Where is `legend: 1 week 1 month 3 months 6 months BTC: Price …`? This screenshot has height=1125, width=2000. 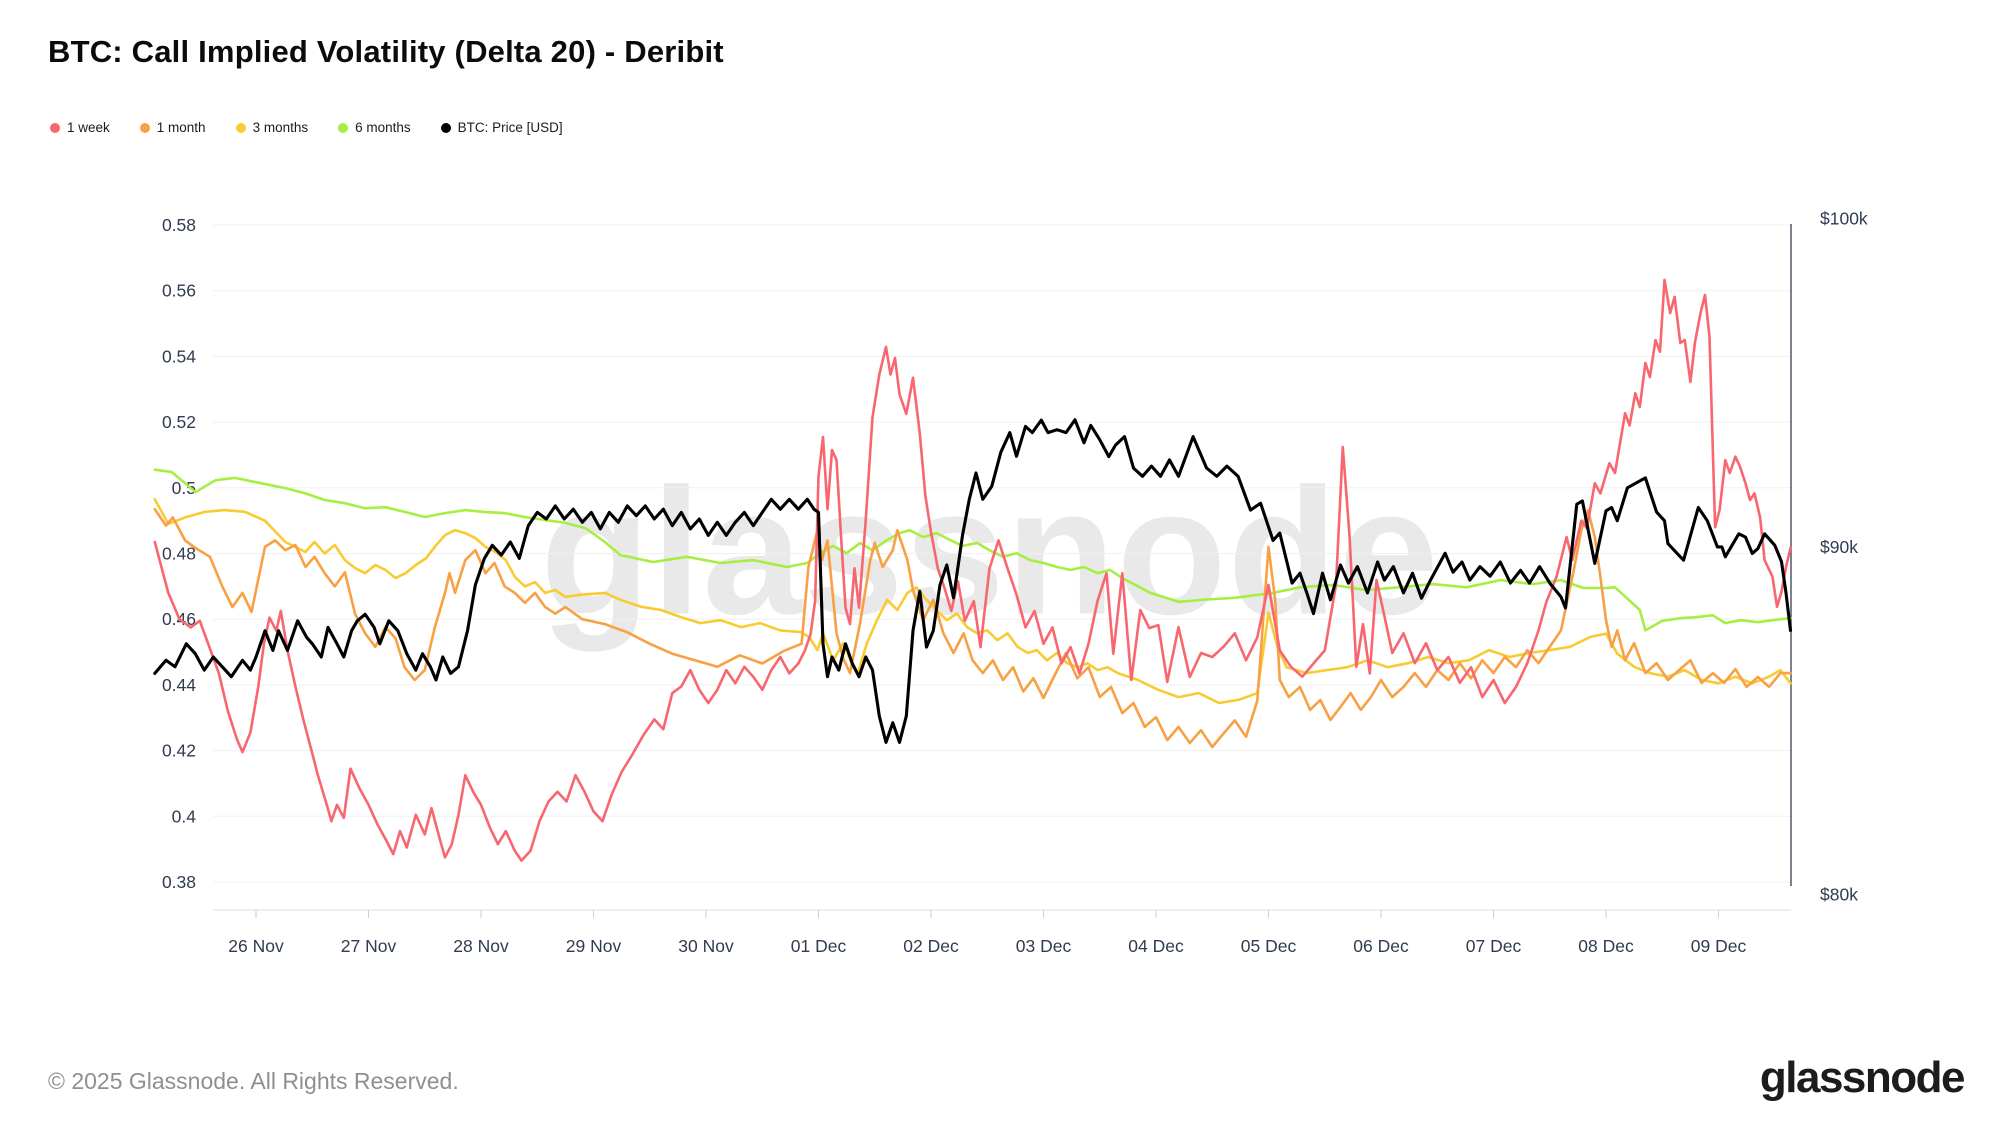
legend: 1 week 1 month 3 months 6 months BTC: Price … is located at coordinates (306, 127).